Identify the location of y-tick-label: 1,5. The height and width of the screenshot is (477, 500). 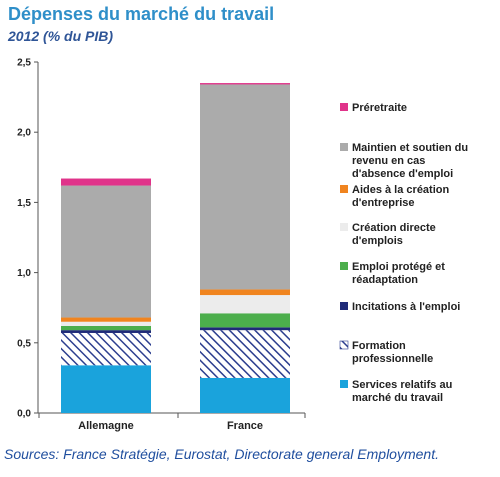
(24, 203).